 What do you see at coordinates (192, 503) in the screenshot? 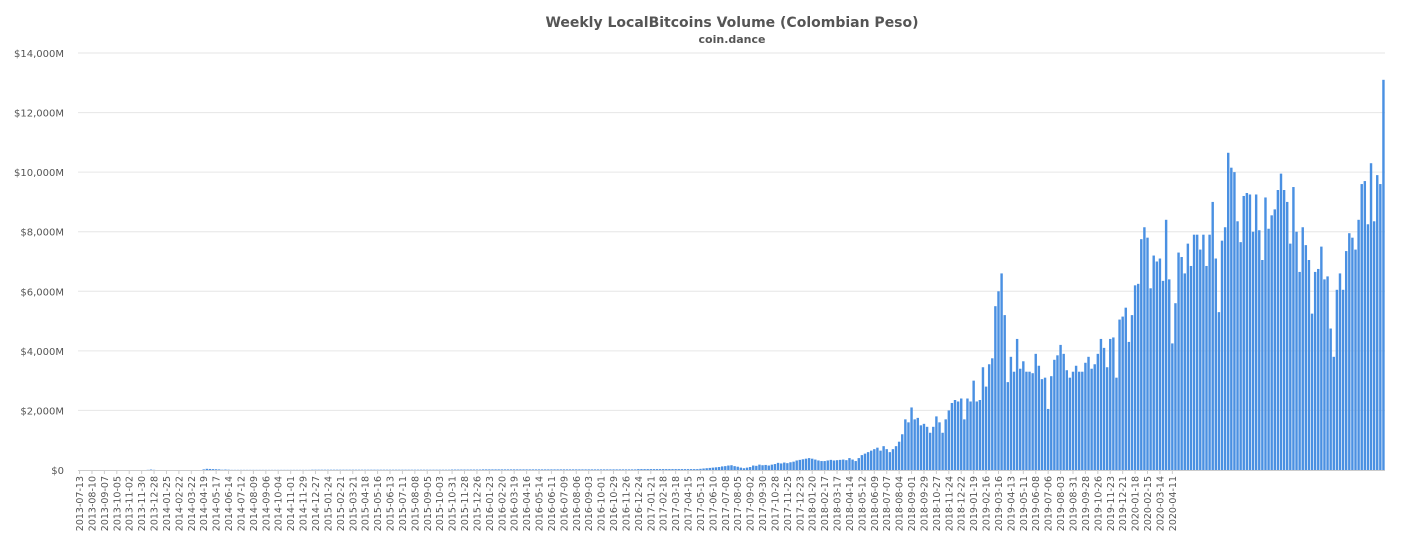
I see `x-tick-label: 2014-03-22` at bounding box center [192, 503].